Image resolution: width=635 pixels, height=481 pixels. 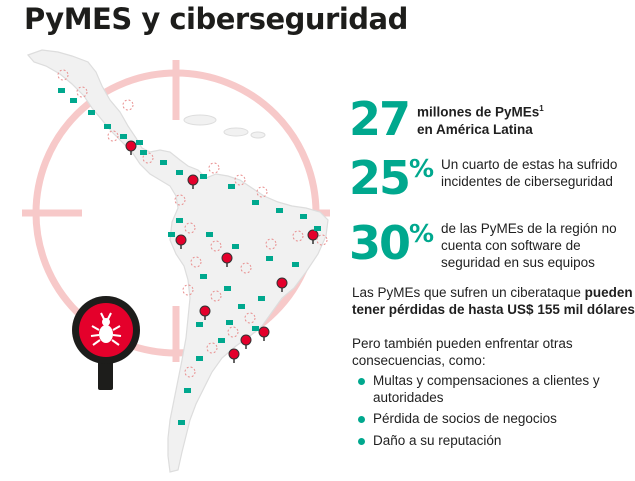 I want to click on list-item: Pérdida de socios de negocios, so click(x=479, y=419).